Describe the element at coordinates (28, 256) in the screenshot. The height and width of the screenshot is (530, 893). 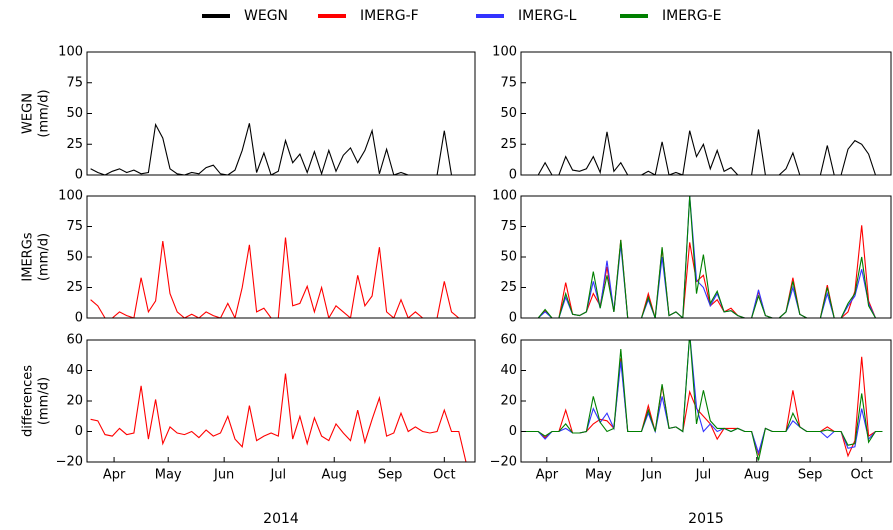
I see `y-axis-label: IMERGs` at that location.